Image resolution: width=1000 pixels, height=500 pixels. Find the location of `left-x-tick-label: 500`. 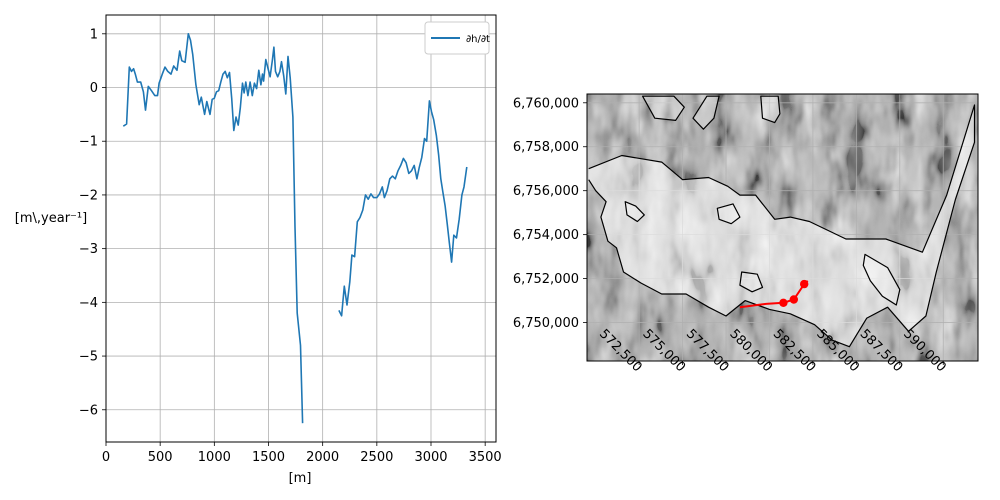

left-x-tick-label: 500 is located at coordinates (160, 457).